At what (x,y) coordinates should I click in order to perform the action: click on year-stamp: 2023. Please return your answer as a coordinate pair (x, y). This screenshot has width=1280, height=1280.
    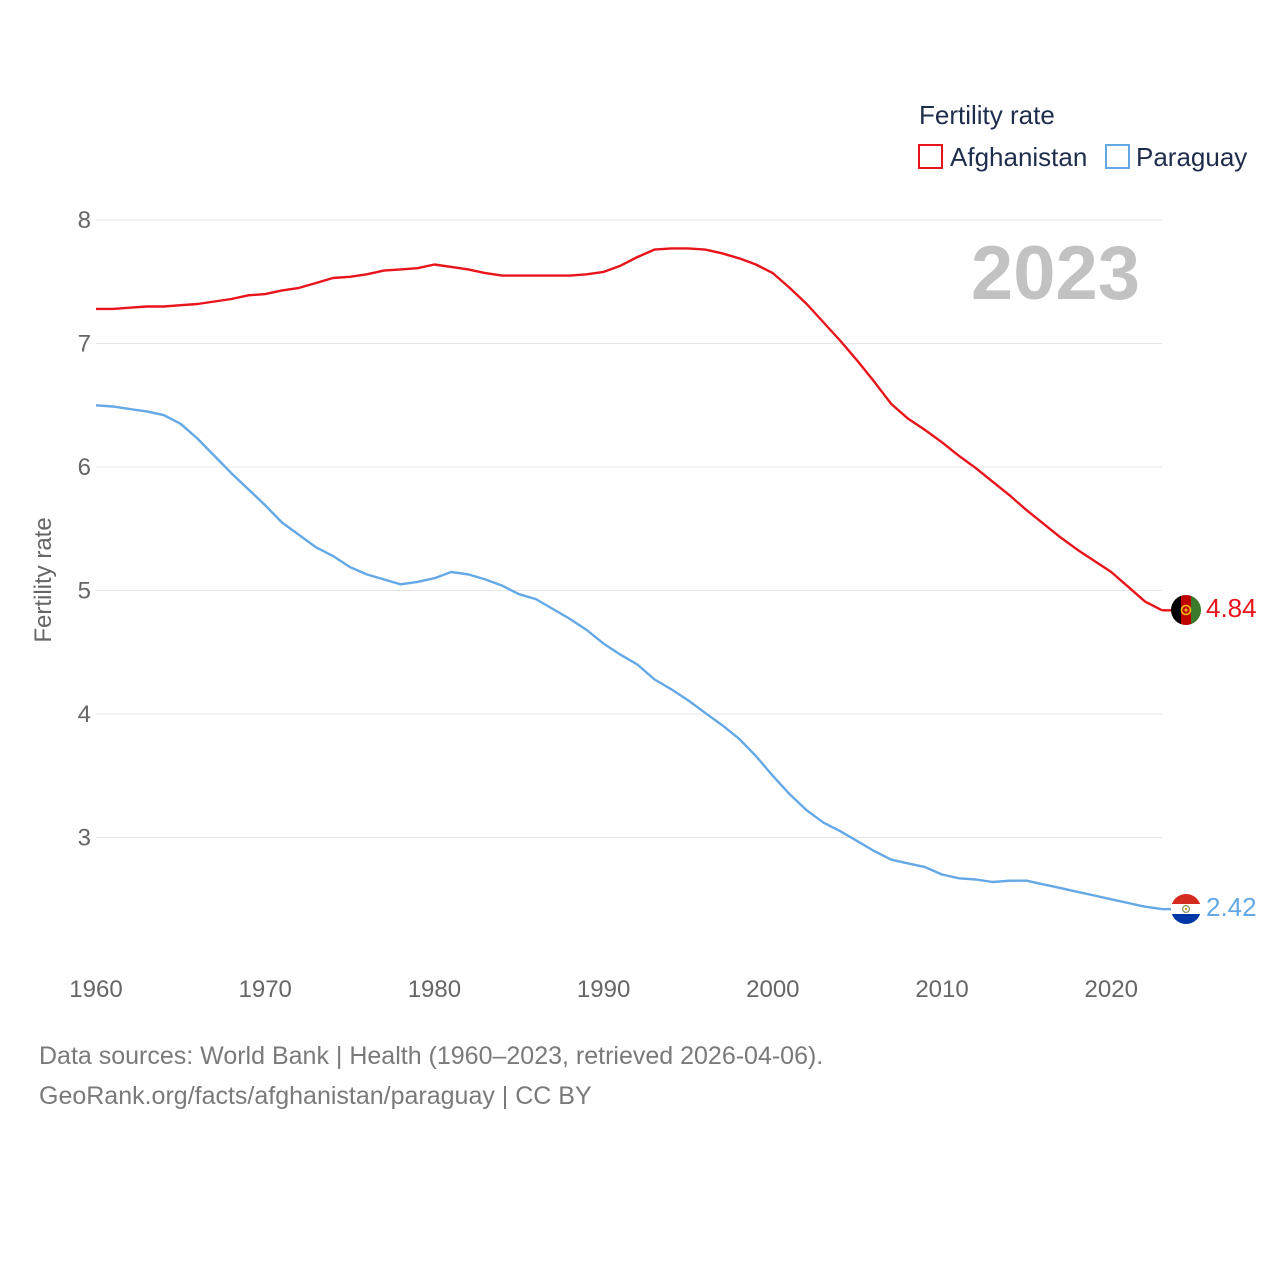
    Looking at the image, I should click on (1055, 273).